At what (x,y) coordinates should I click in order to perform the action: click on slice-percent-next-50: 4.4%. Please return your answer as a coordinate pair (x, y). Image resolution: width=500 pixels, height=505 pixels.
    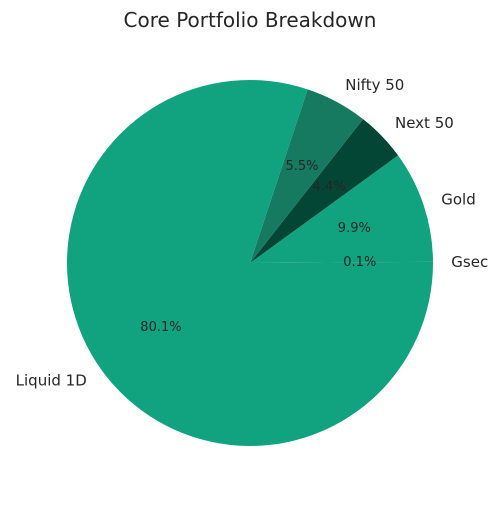
    Looking at the image, I should click on (329, 186).